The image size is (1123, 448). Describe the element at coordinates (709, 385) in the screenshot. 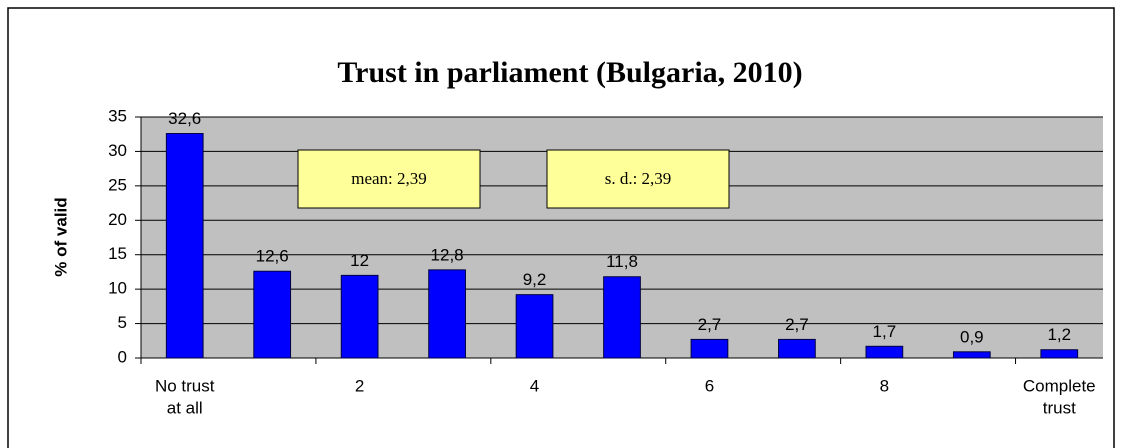

I see `x-tick-label: 6` at that location.